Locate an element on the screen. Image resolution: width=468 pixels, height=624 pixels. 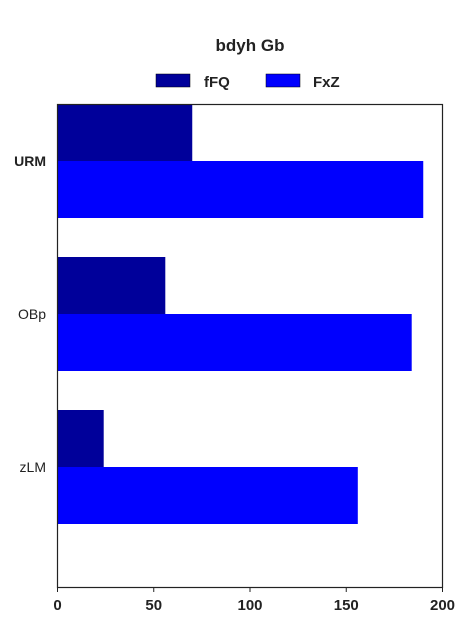
x-tick-label-150: 150 is located at coordinates (346, 605).